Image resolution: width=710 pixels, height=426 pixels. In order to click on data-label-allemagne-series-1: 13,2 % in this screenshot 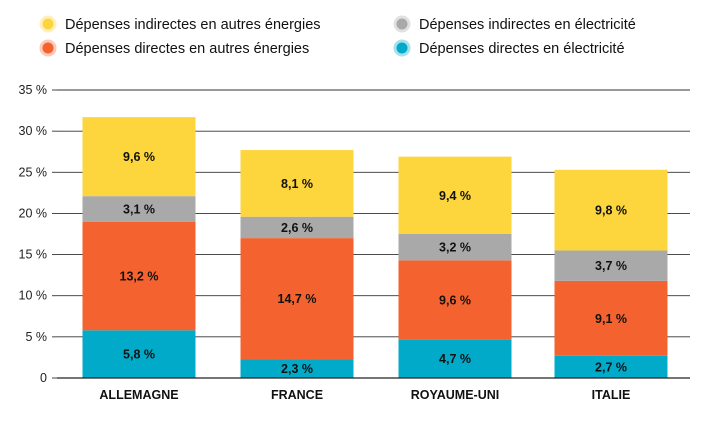, I will do `click(139, 276)`.